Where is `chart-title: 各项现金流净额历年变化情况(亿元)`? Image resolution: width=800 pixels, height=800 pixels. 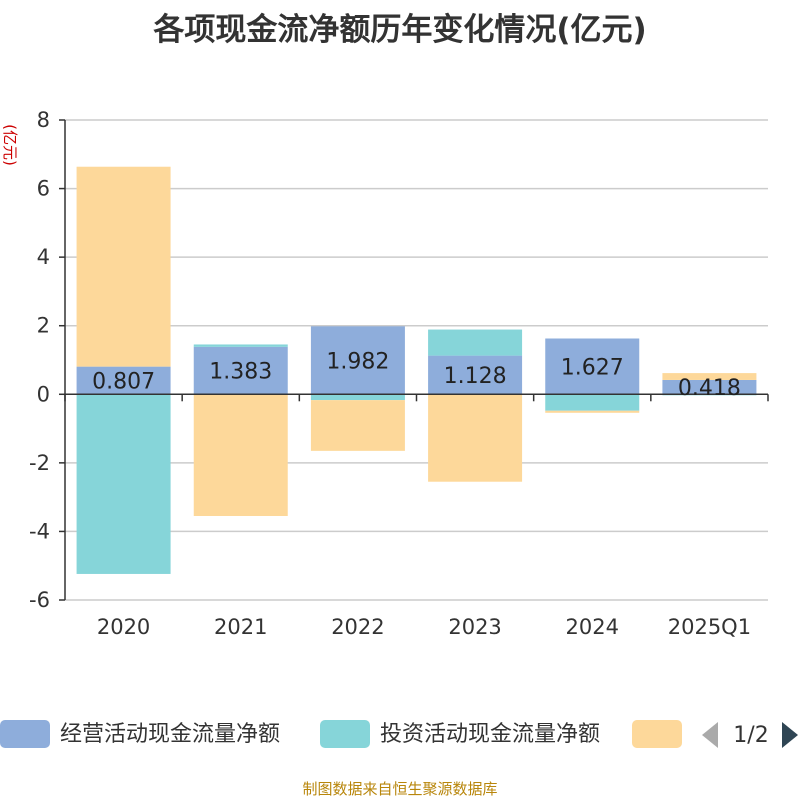 chart-title: 各项现金流净额历年变化情况(亿元) is located at coordinates (400, 30).